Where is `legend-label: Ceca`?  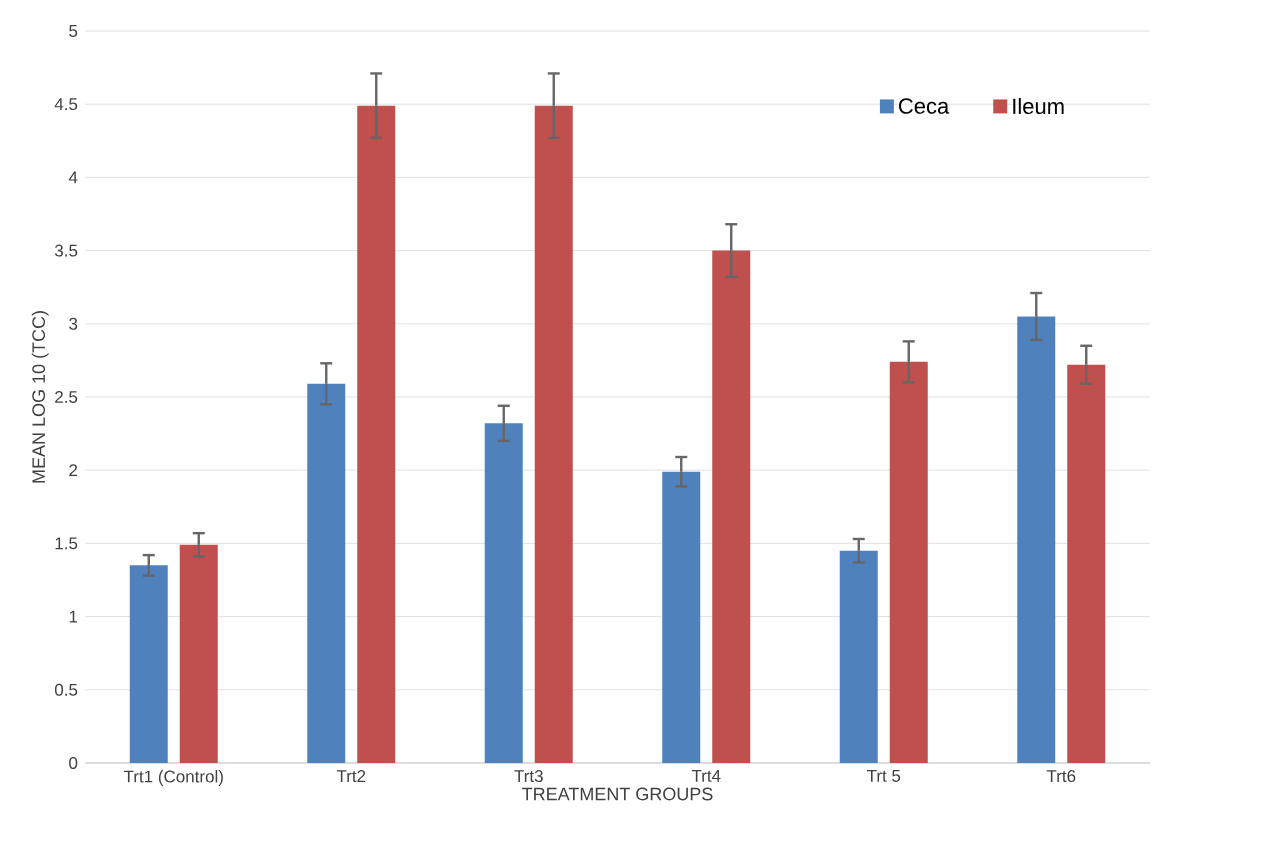 legend-label: Ceca is located at coordinates (924, 106).